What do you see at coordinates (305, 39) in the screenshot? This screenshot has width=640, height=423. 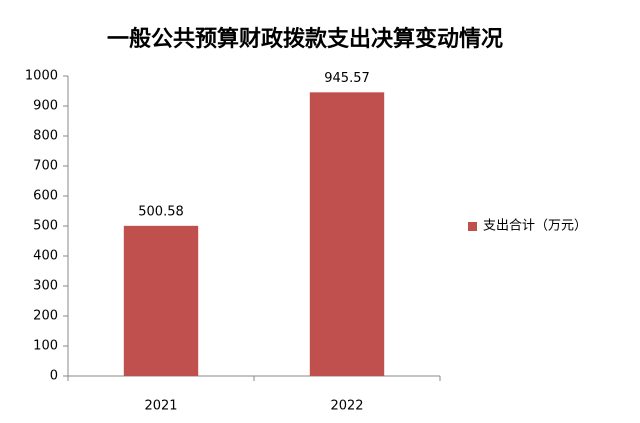 I see `chart-title: 一般公共预算财政拨款支出决算变动情况` at bounding box center [305, 39].